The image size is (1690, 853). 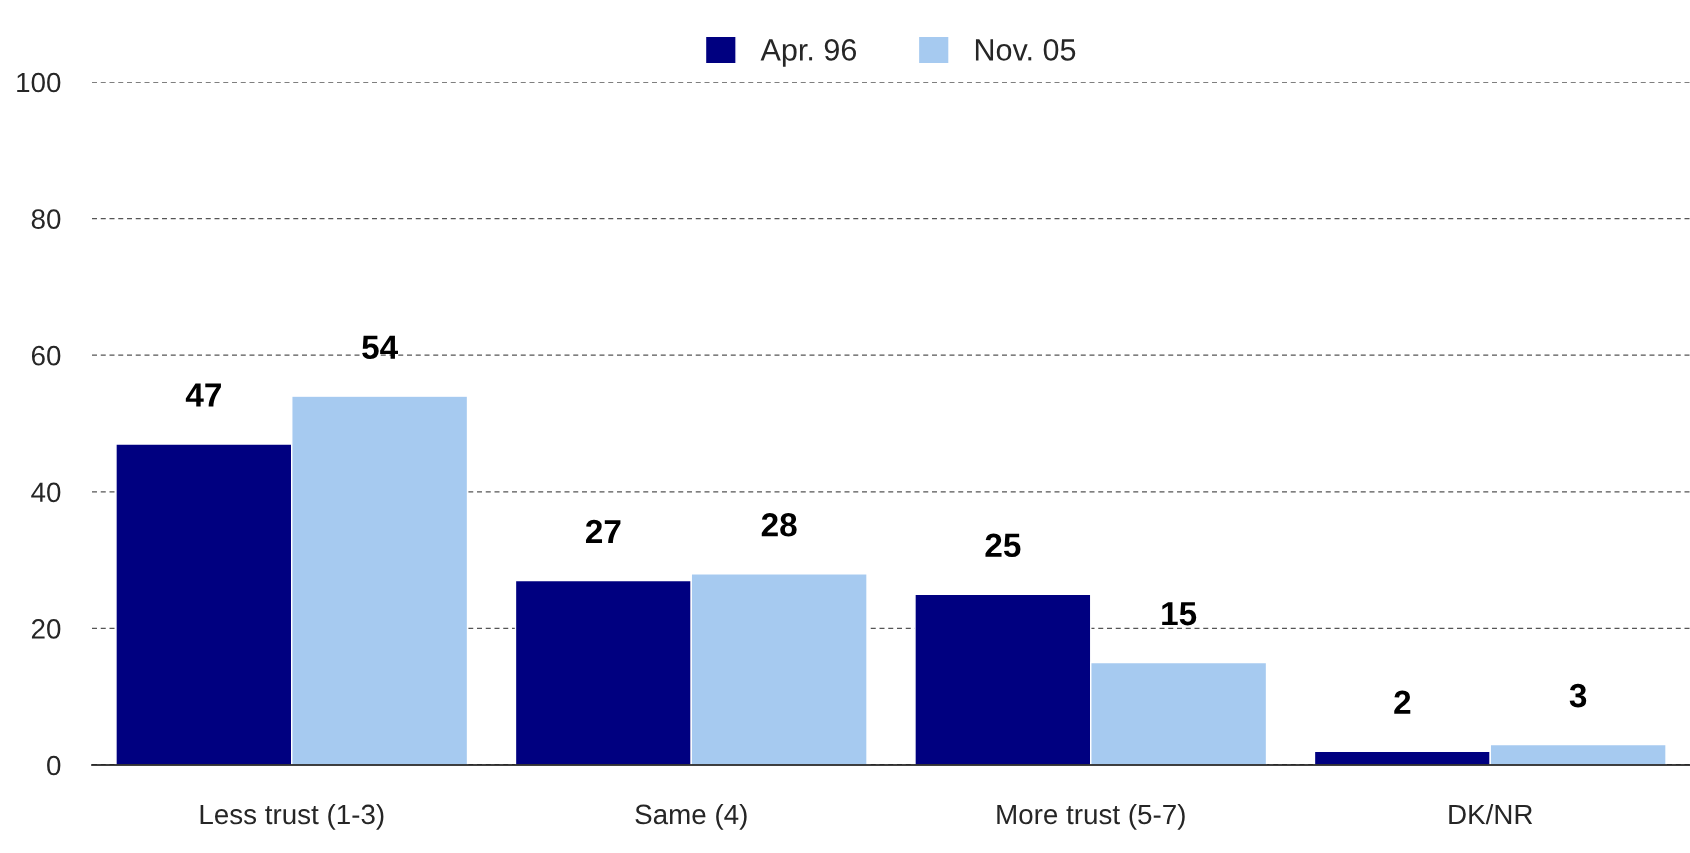 What do you see at coordinates (1091, 816) in the screenshot?
I see `x-tick-label: More trust (5-7)` at bounding box center [1091, 816].